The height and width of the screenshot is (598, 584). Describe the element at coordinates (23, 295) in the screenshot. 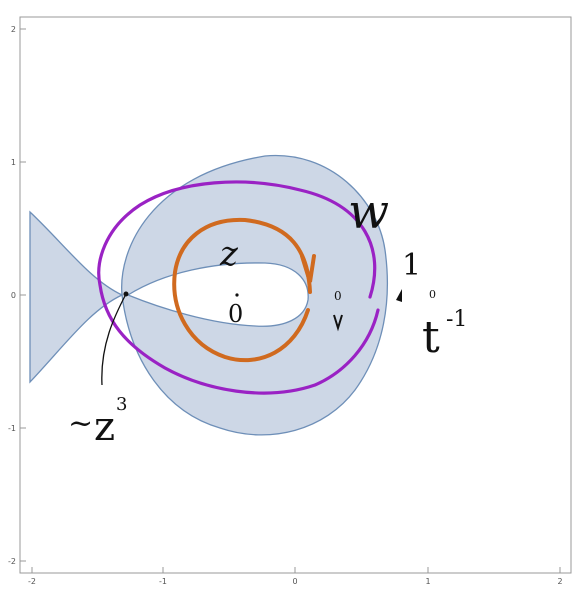

I see `y-axis-ticks` at that location.